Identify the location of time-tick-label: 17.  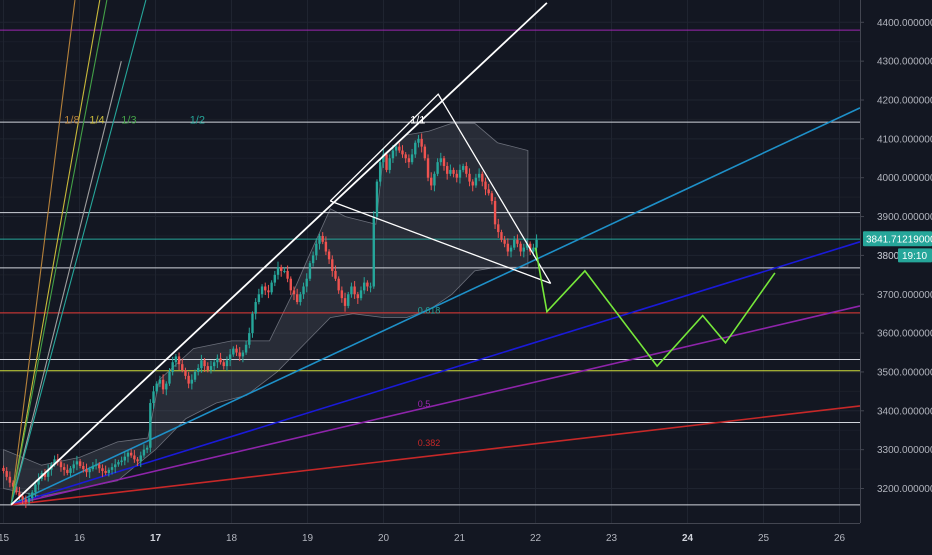
(156, 538).